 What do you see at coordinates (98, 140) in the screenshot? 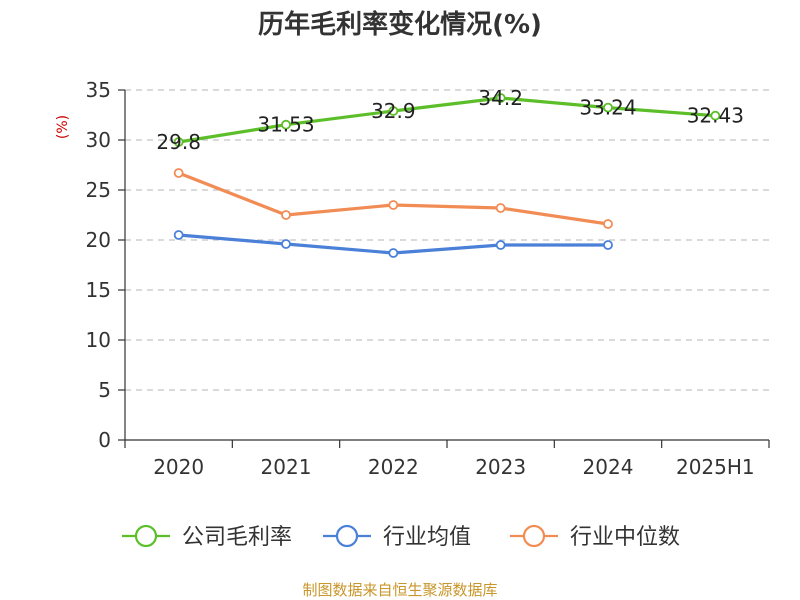
I see `y-tick-label: 30` at bounding box center [98, 140].